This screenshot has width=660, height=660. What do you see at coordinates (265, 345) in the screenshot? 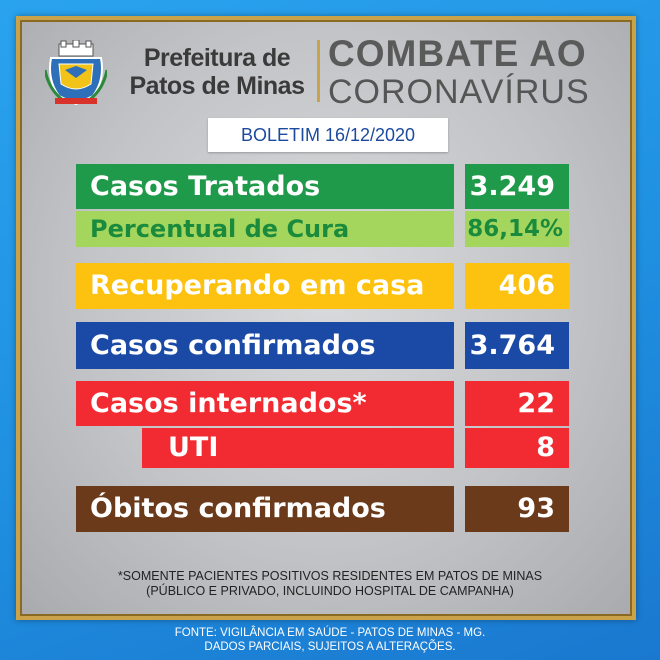
I see `confirmados-label: Casos confirmados` at bounding box center [265, 345].